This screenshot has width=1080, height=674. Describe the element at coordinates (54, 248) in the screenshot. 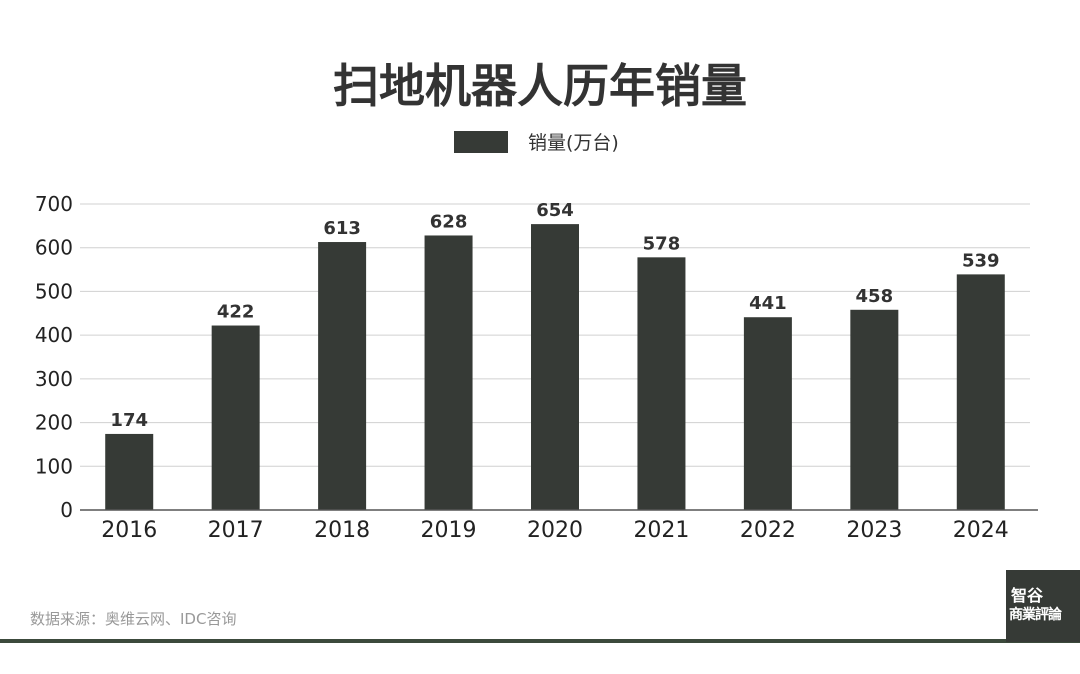

I see `y-tick-label: 600` at that location.